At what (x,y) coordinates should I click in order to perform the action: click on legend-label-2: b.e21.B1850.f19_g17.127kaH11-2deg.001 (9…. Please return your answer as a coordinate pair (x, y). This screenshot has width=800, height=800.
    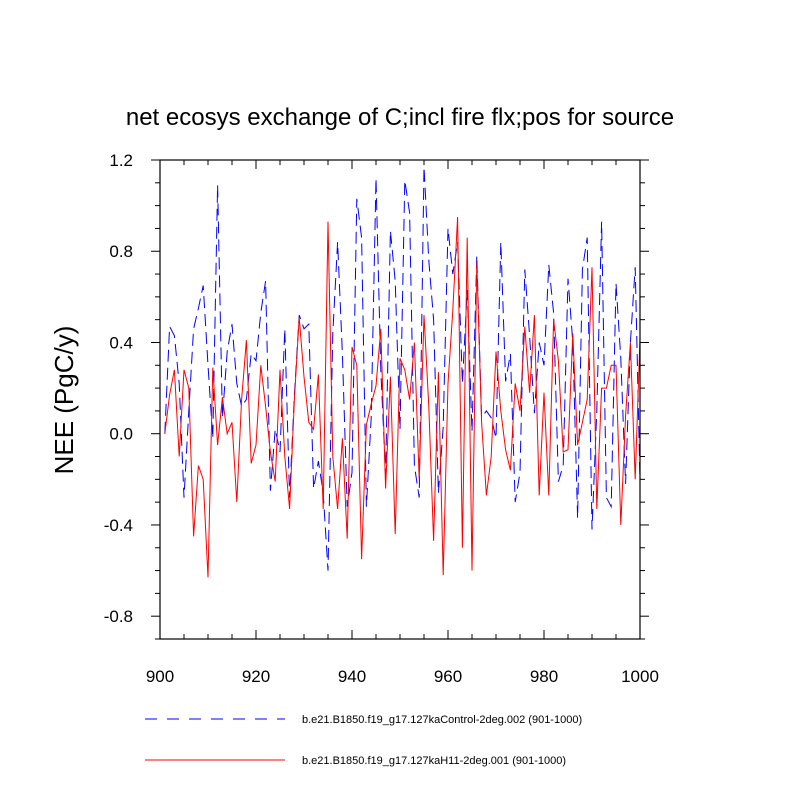
    Looking at the image, I should click on (434, 761).